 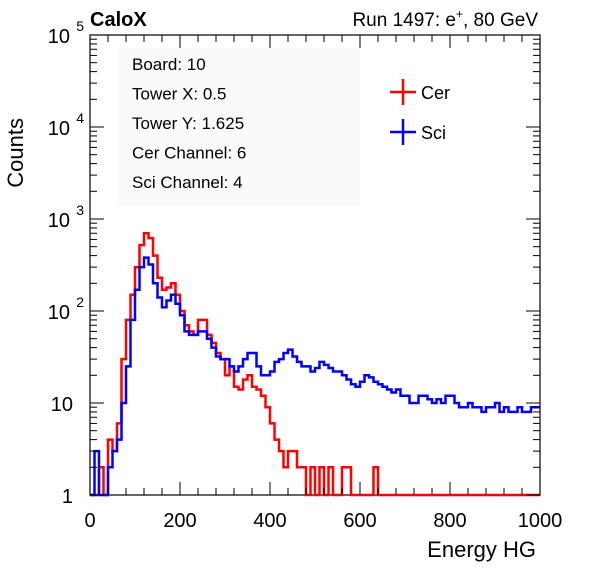 What do you see at coordinates (179, 94) in the screenshot?
I see `info-line: Tower X: 0.5` at bounding box center [179, 94].